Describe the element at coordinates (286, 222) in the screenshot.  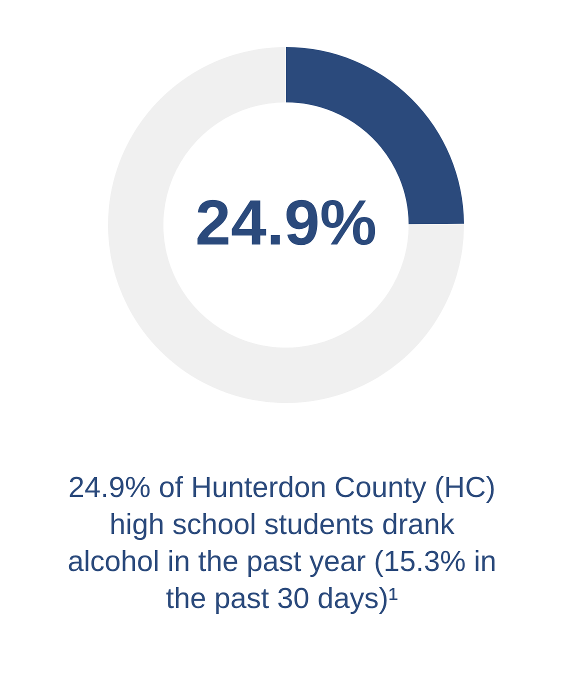
I see `text: 24.9%` at that location.